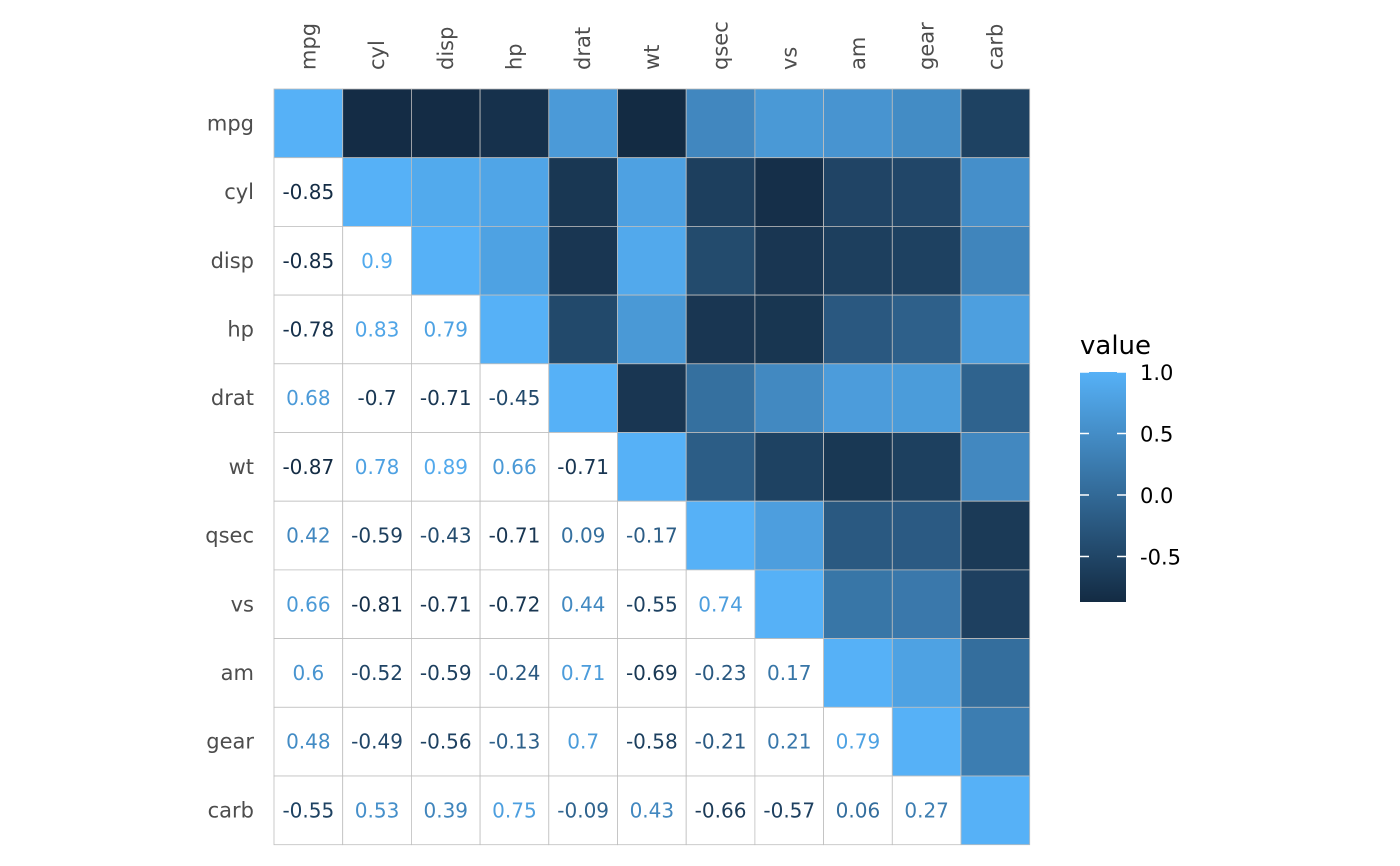  What do you see at coordinates (308, 46) in the screenshot?
I see `column-label-mpg: mpg` at bounding box center [308, 46].